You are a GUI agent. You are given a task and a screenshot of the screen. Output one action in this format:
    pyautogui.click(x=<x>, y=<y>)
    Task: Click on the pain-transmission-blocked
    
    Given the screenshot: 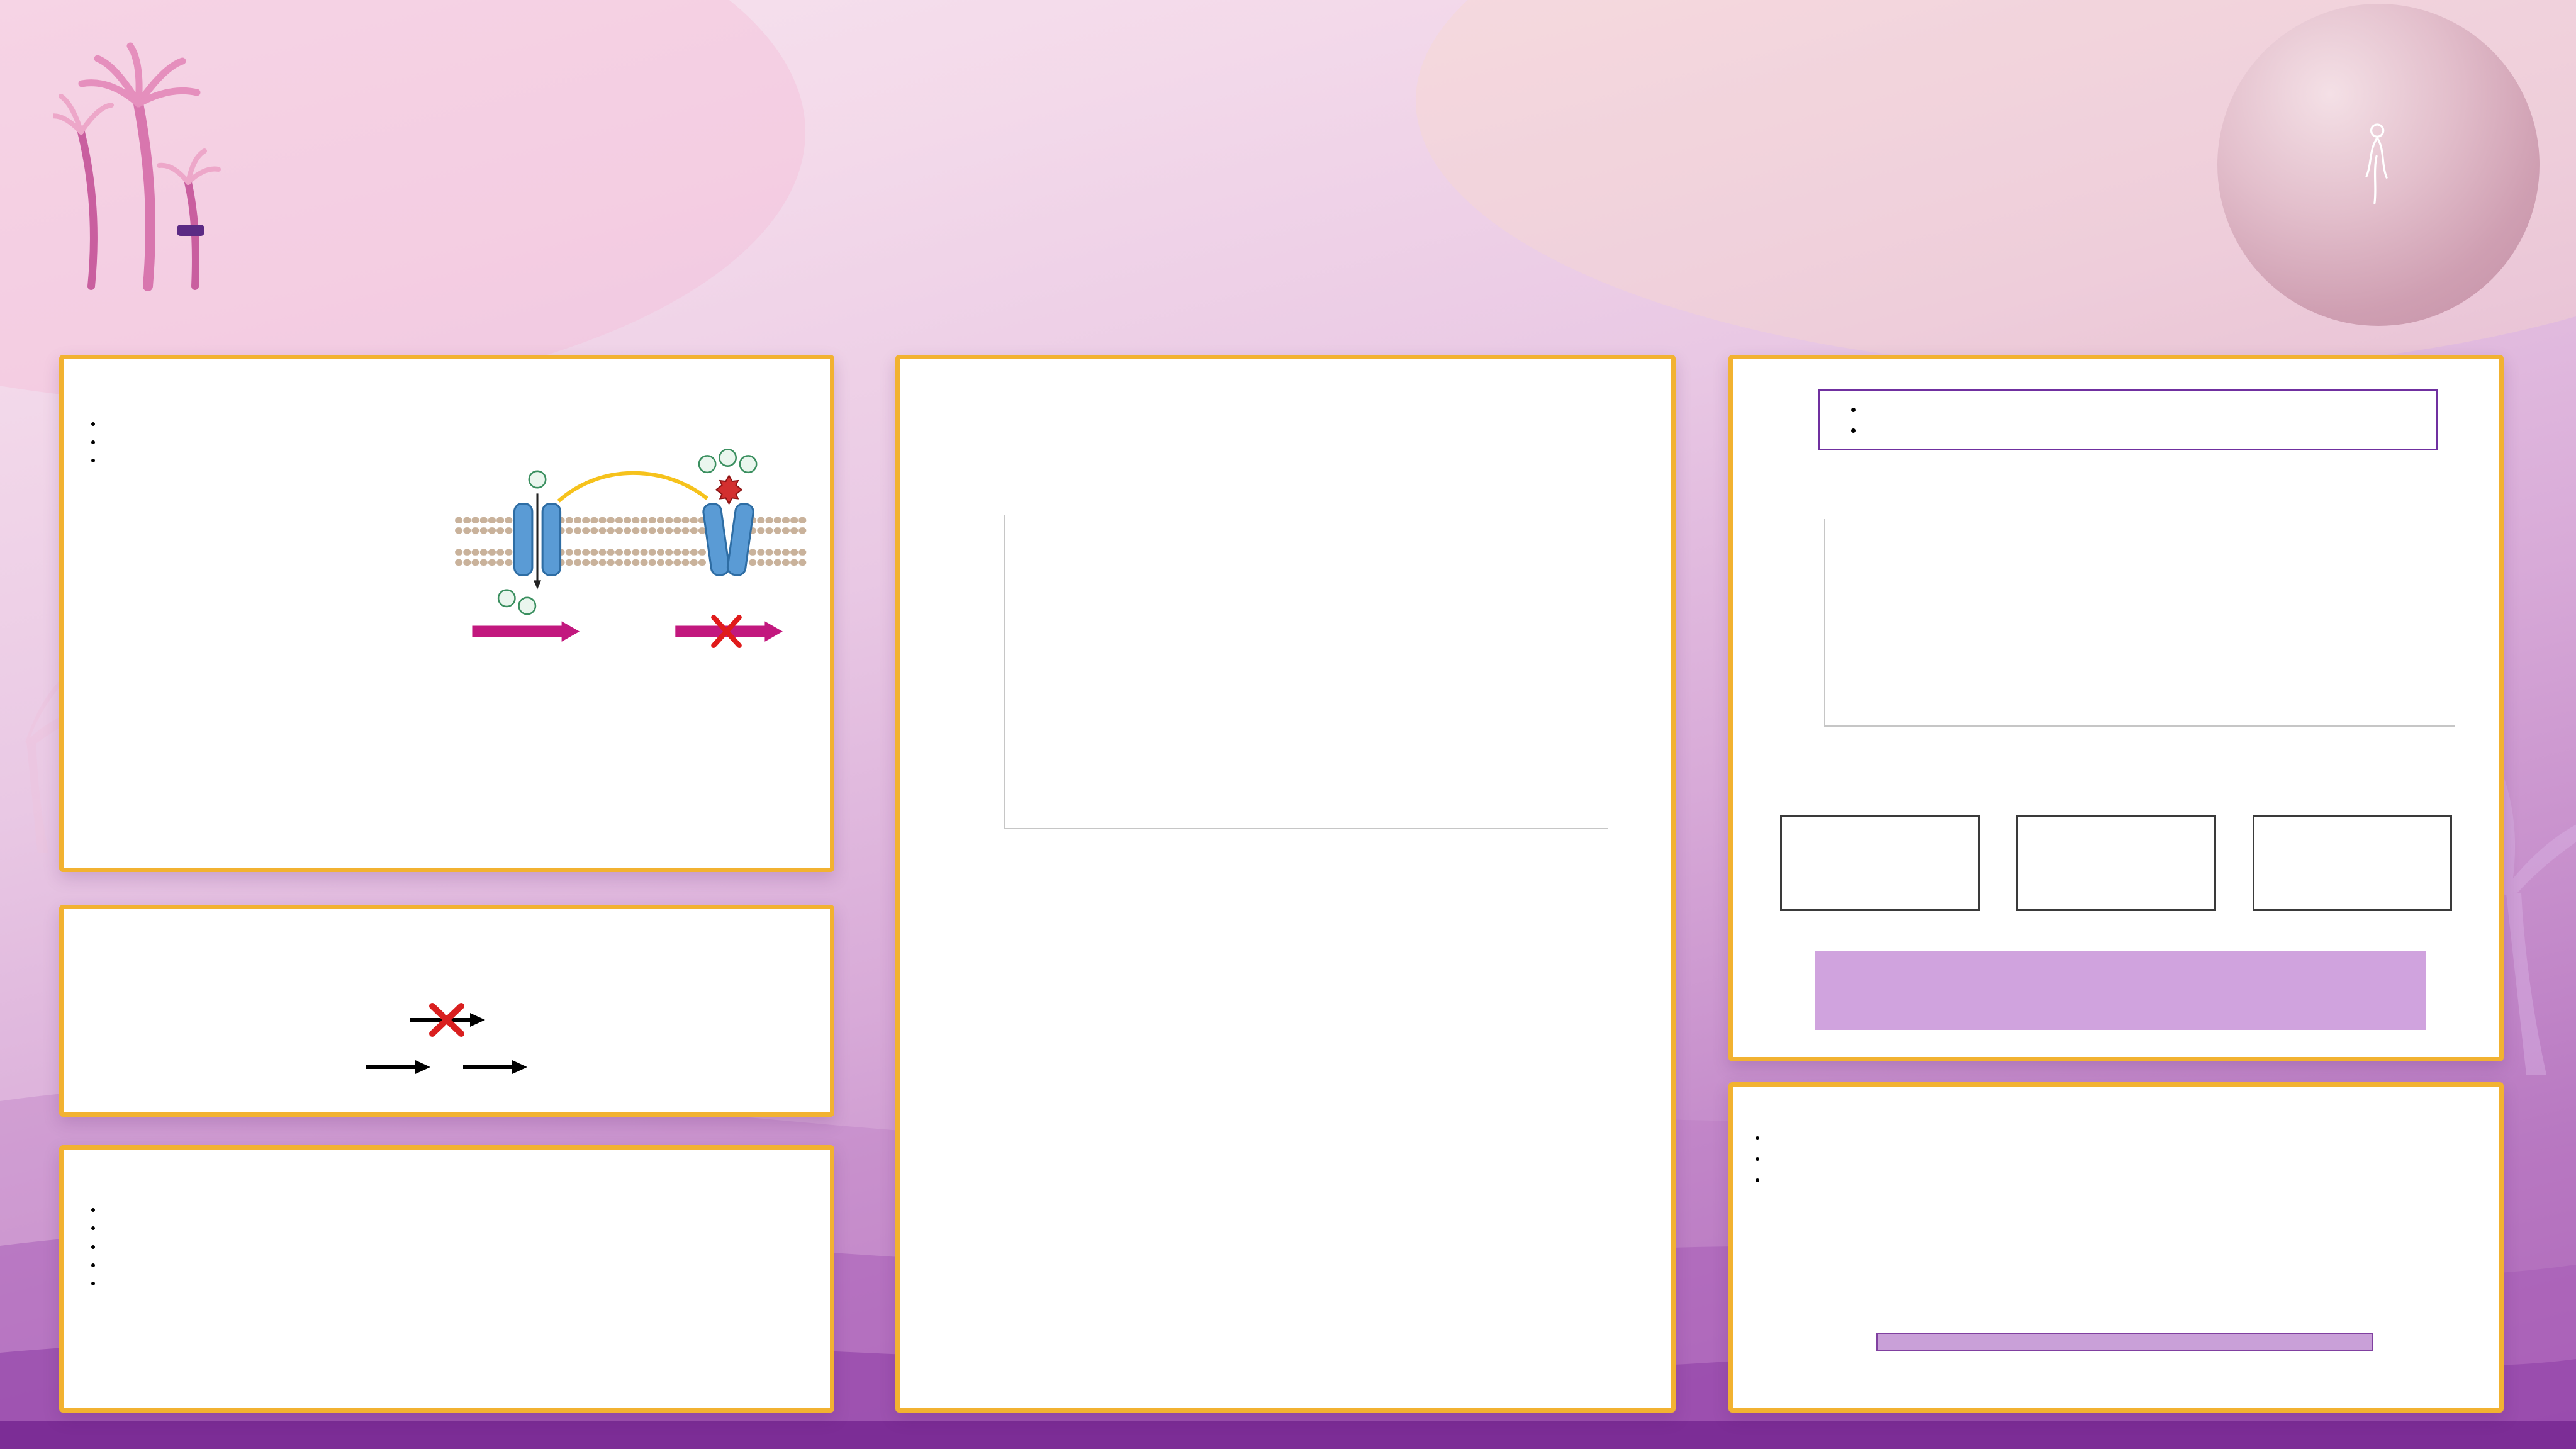 What is the action you would take?
    pyautogui.click(x=729, y=632)
    